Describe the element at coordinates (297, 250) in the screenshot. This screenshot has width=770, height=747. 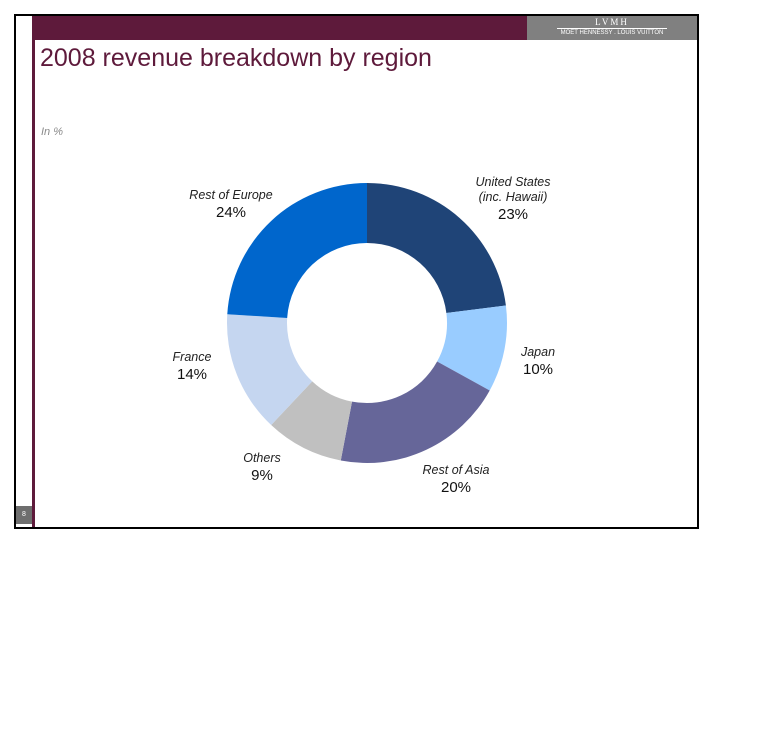
I see `slice-rest-of-europe` at that location.